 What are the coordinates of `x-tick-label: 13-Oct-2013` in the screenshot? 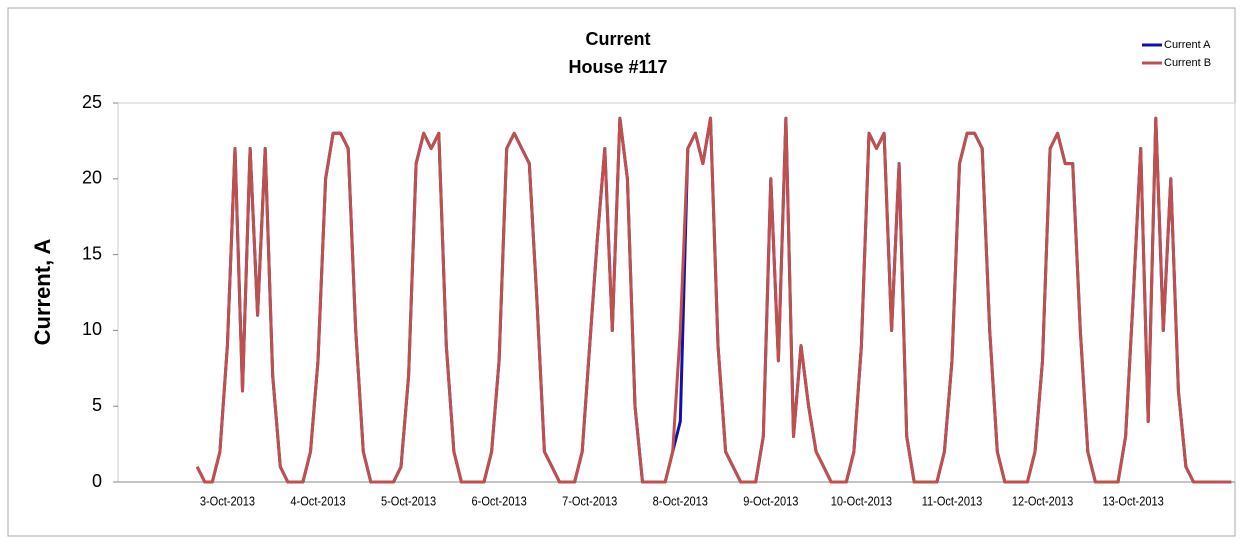 It's located at (1133, 501).